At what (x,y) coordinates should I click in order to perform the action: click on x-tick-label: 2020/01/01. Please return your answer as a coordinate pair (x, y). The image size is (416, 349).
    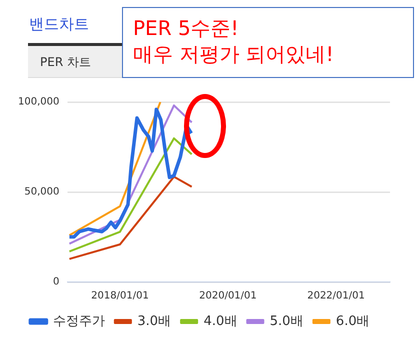
    Looking at the image, I should click on (228, 296).